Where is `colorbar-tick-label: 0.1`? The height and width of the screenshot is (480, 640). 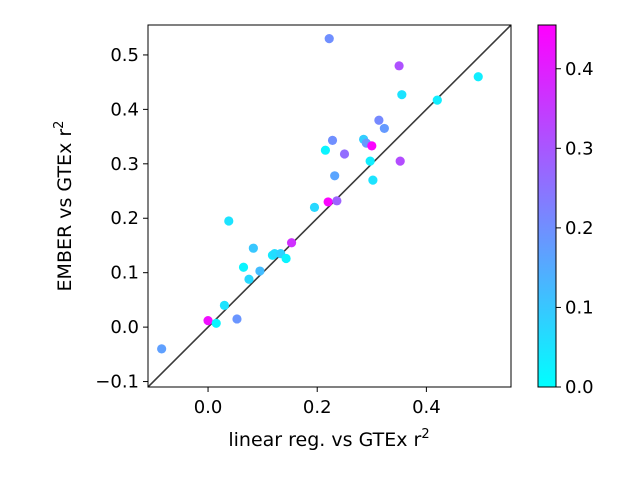 colorbar-tick-label: 0.1 is located at coordinates (579, 307).